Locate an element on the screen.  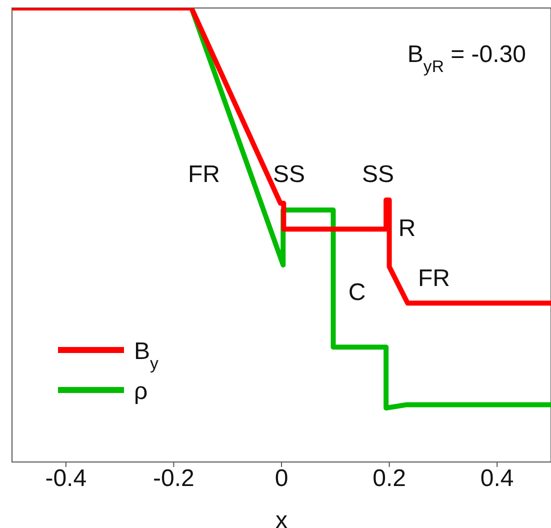
annotation: B$_{yR}$ = -0.30 is located at coordinates (466, 58).